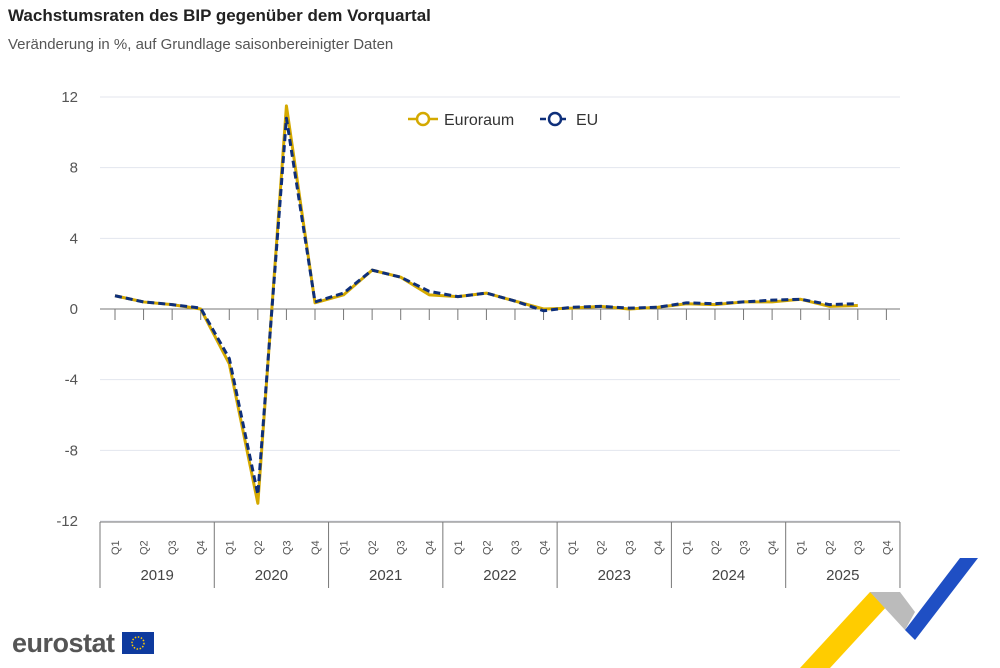  What do you see at coordinates (614, 575) in the screenshot?
I see `year-label: 2023` at bounding box center [614, 575].